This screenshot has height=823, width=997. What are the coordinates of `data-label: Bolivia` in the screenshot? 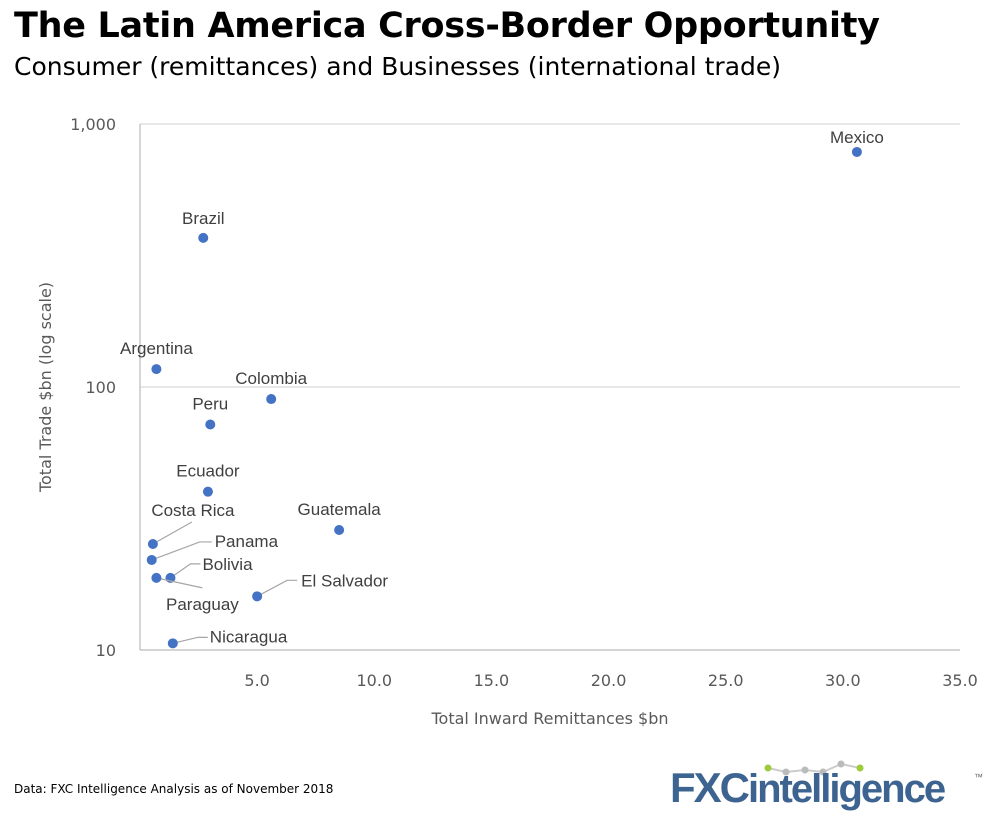 It's located at (227, 564).